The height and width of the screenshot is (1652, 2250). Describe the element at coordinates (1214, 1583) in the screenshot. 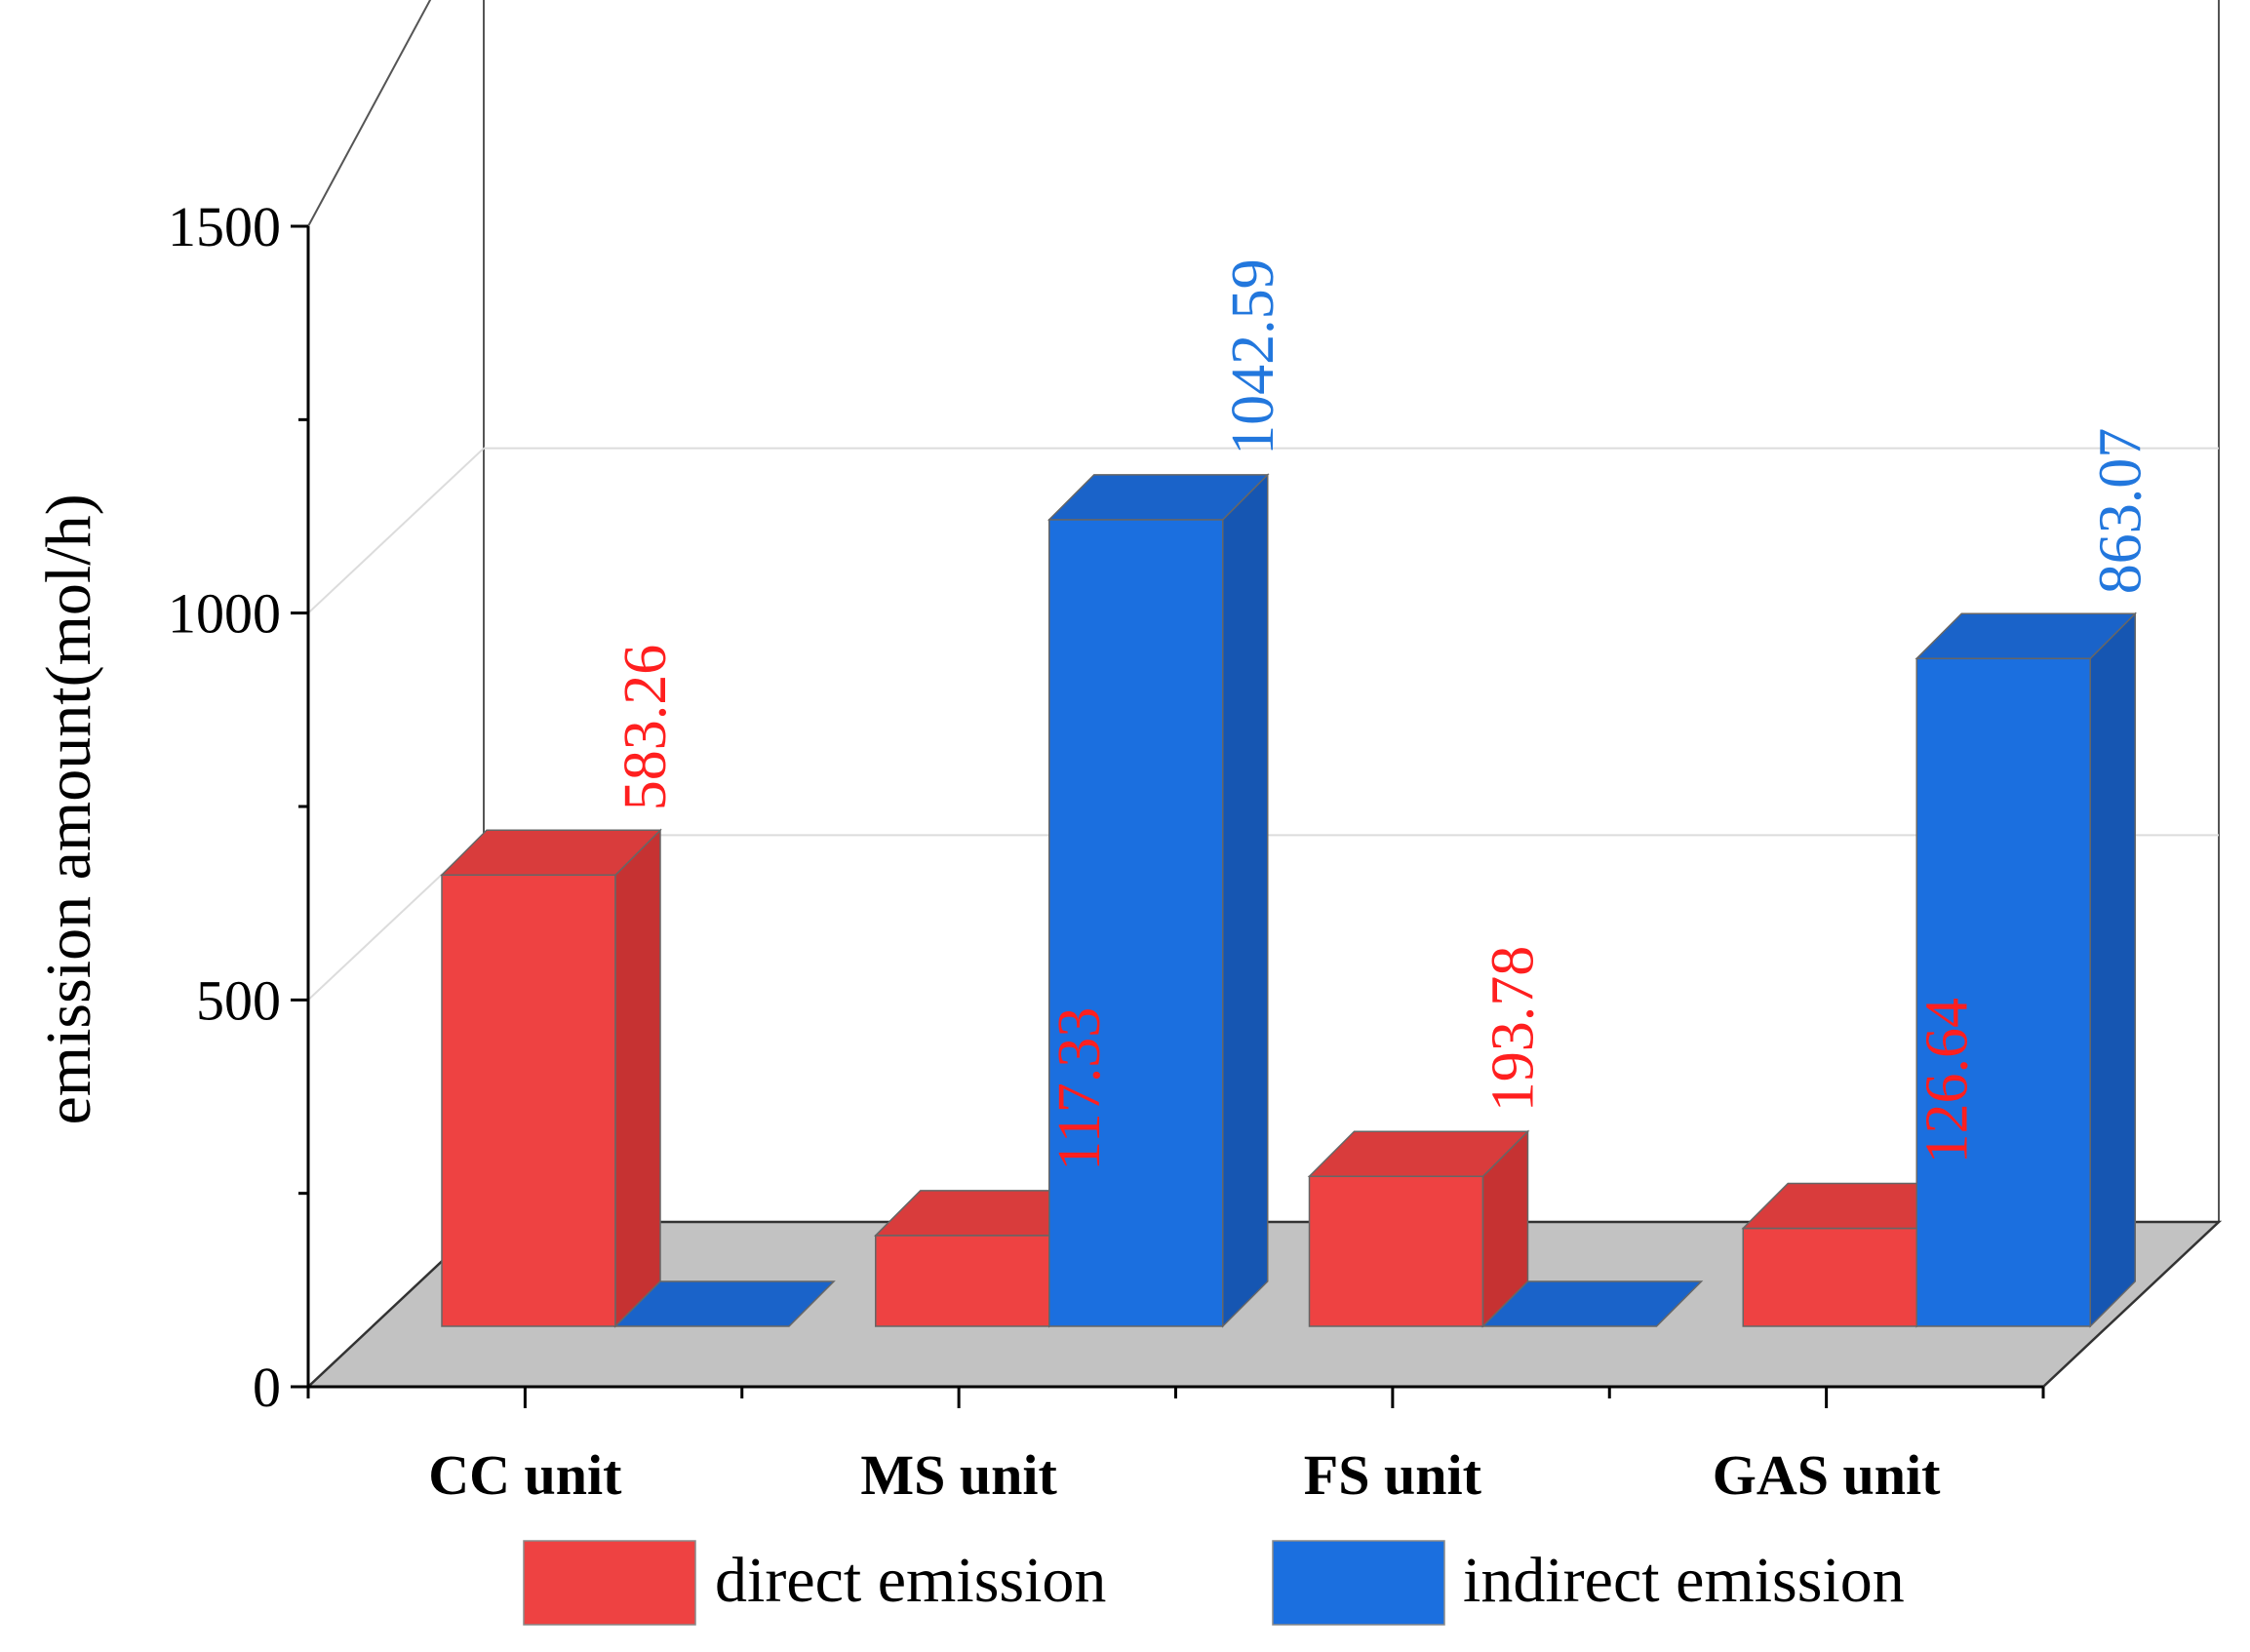

I see `legend: direct emission indirect emission` at that location.